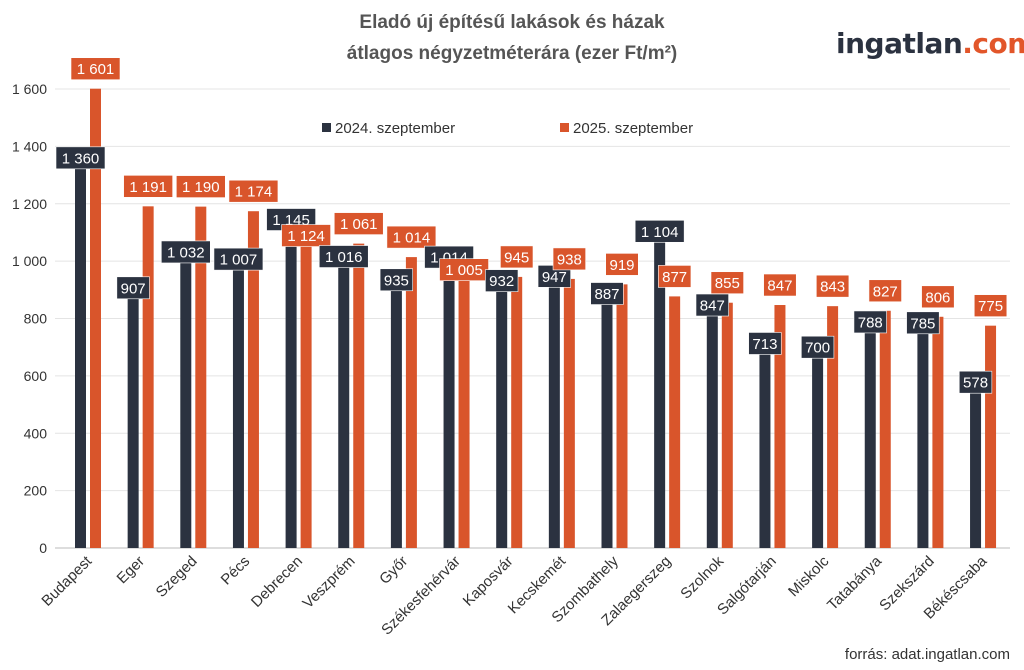  I want to click on data-label: 700, so click(817, 348).